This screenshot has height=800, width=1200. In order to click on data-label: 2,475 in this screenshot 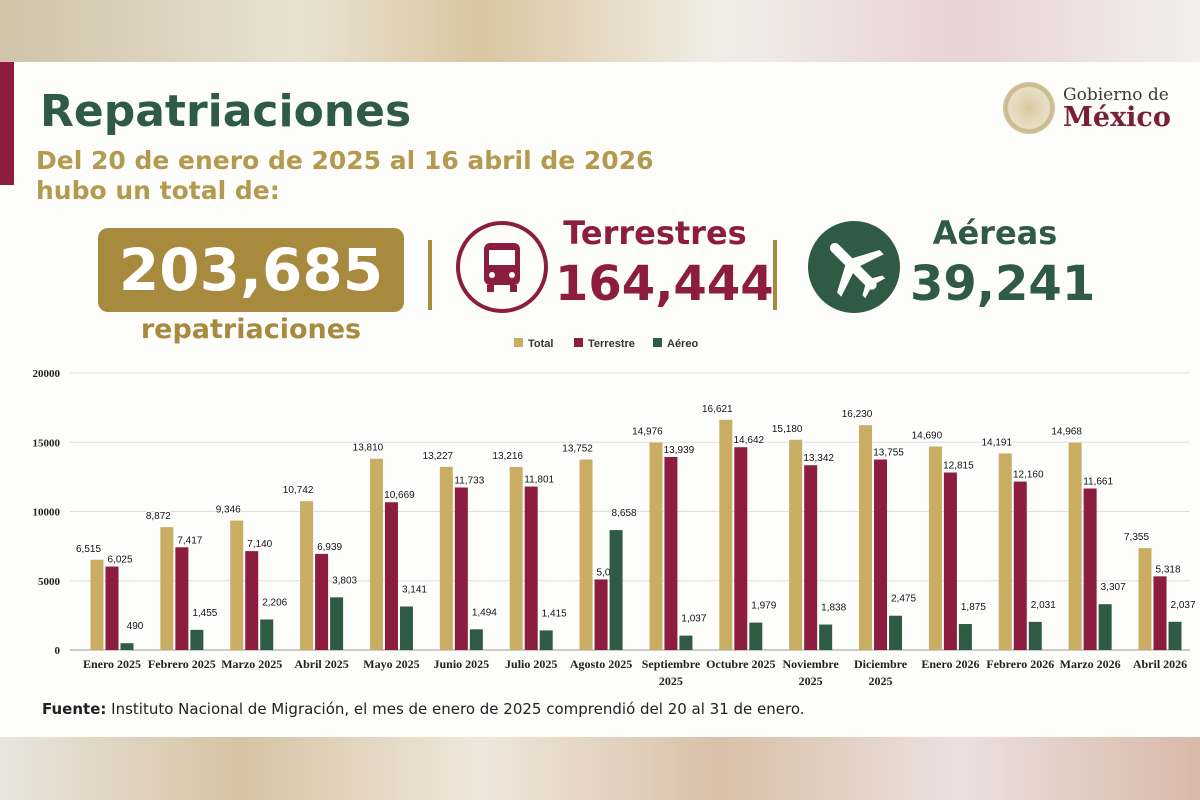, I will do `click(903, 599)`.